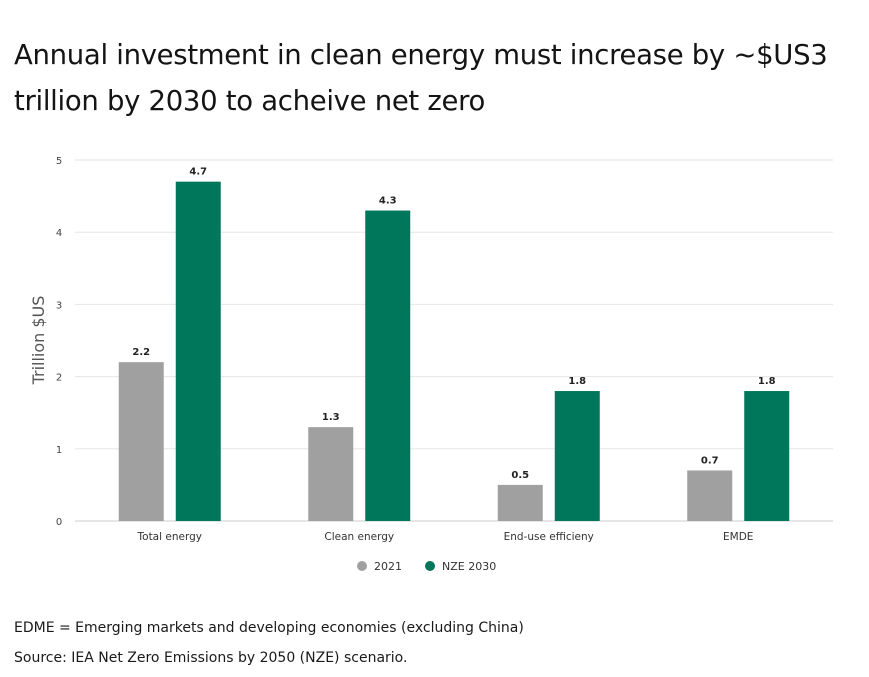 Image resolution: width=869 pixels, height=677 pixels. Describe the element at coordinates (59, 378) in the screenshot. I see `y-tick-label: 2` at that location.